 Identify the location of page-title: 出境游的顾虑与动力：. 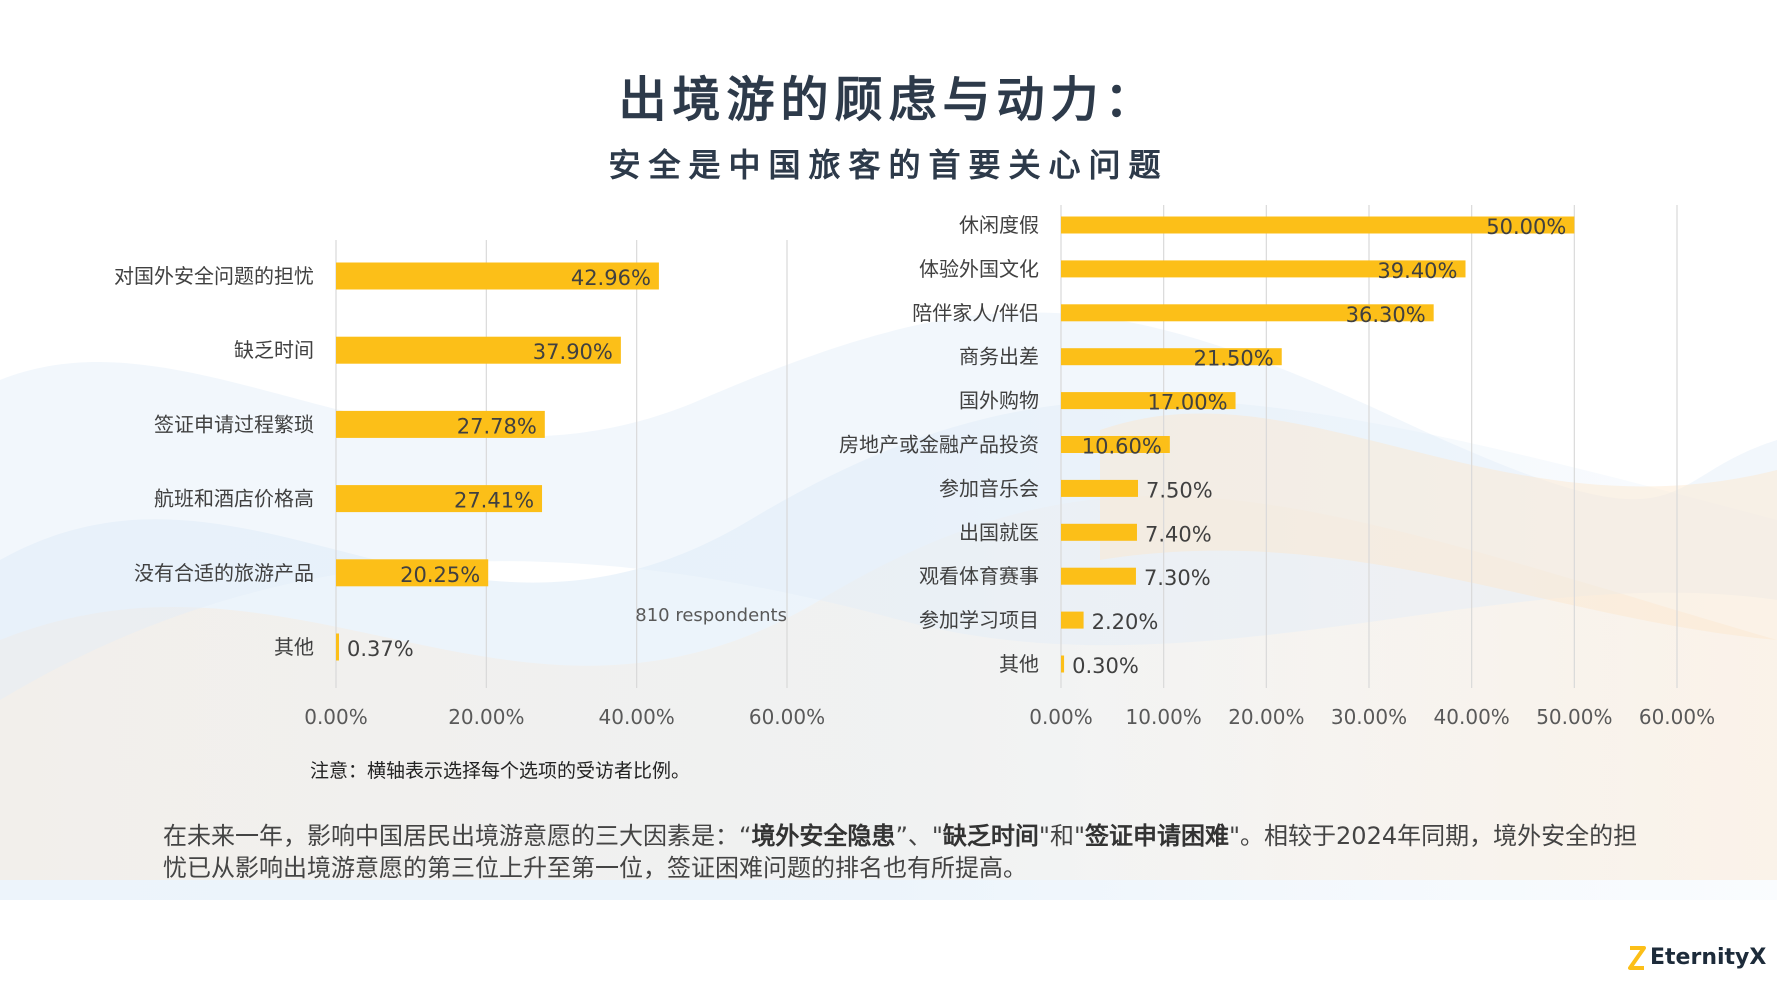
(888, 100).